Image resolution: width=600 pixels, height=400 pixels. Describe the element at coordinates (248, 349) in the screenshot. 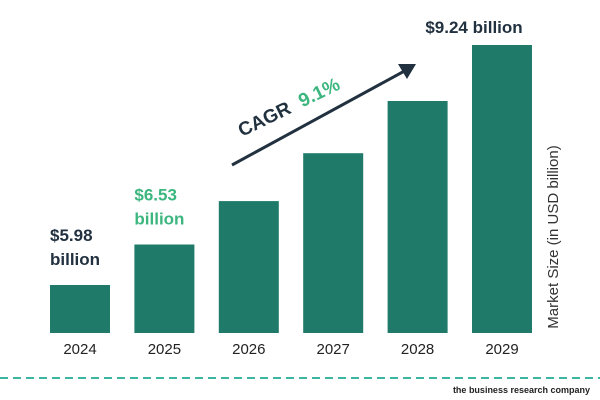

I see `x-tick-2026: 2026` at that location.